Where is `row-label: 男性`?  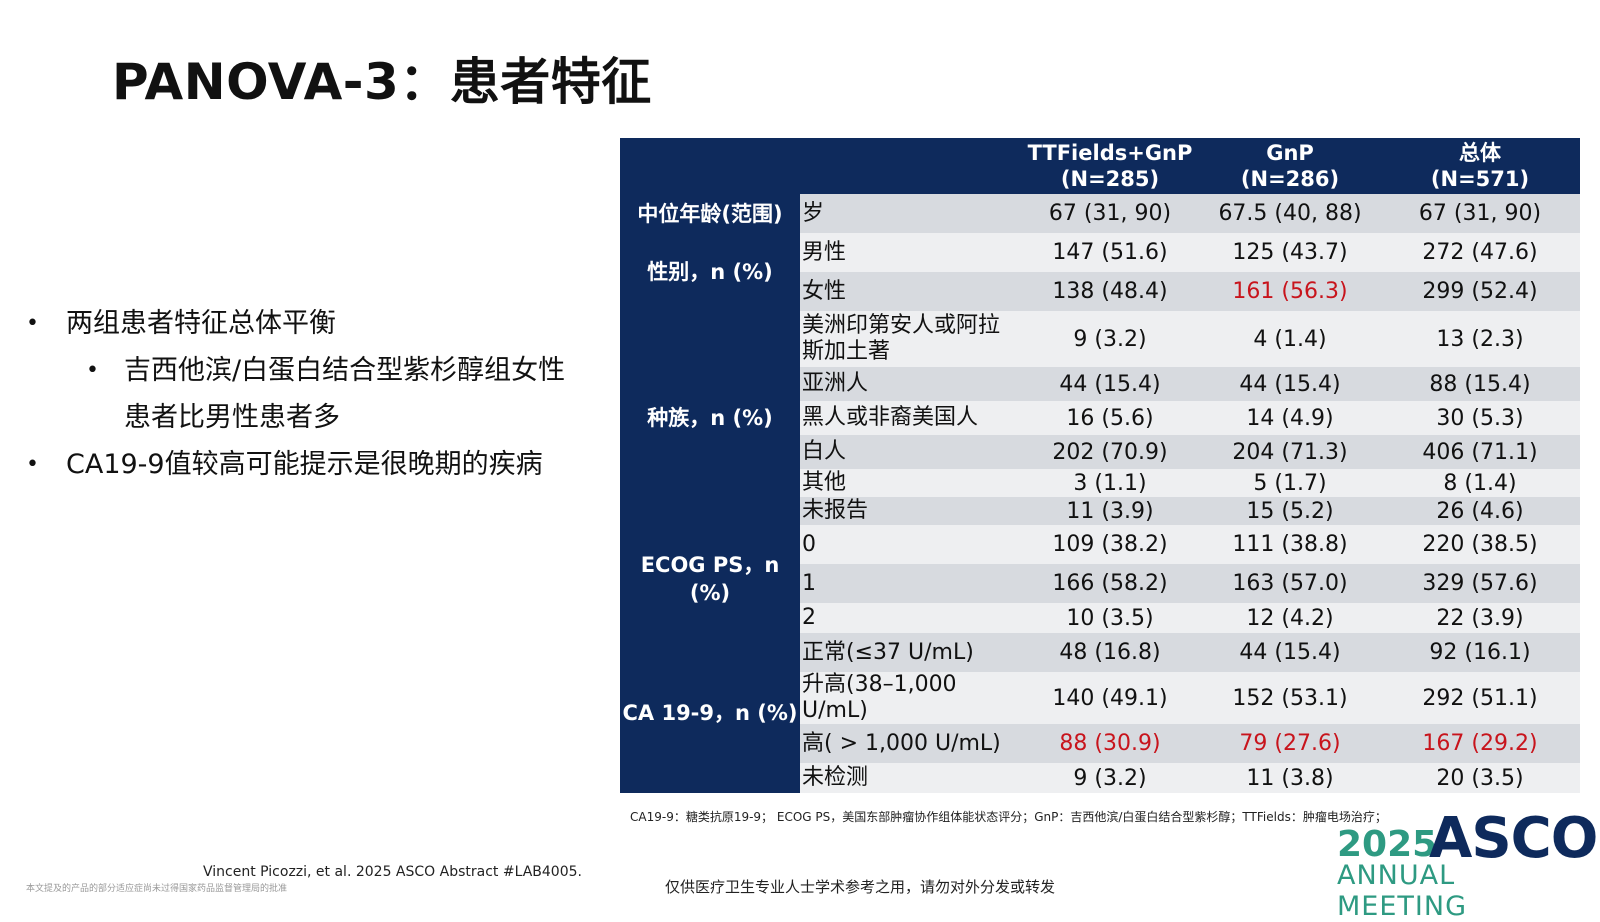
row-label: 男性 is located at coordinates (910, 252).